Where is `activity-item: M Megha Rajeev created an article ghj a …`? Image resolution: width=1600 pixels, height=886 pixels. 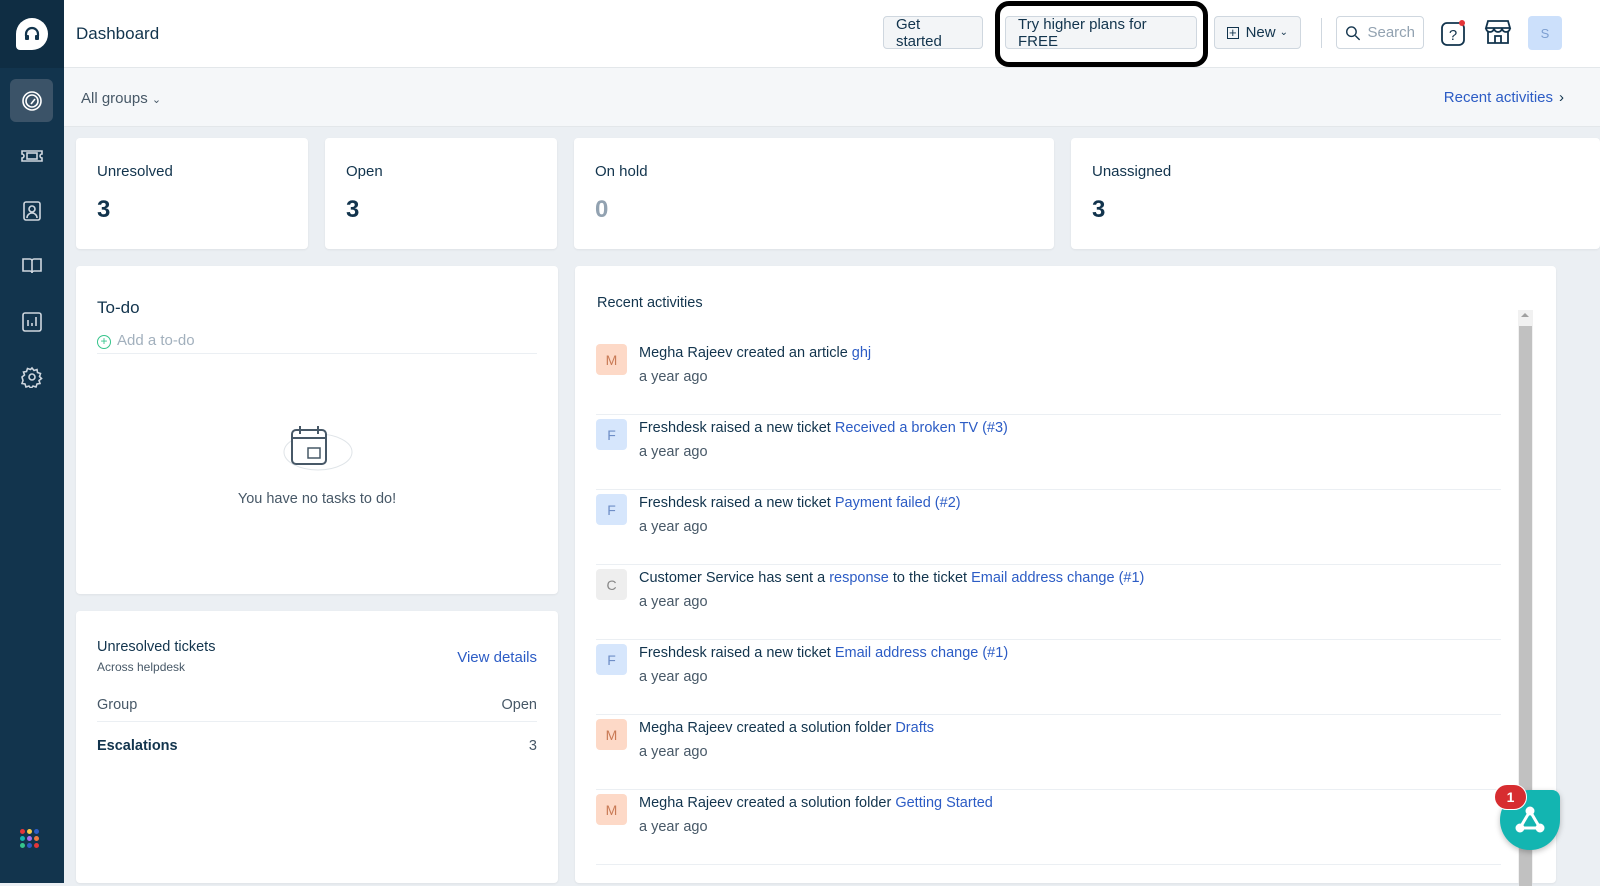 activity-item: M Megha Rajeev created an article ghj a … is located at coordinates (1048, 377).